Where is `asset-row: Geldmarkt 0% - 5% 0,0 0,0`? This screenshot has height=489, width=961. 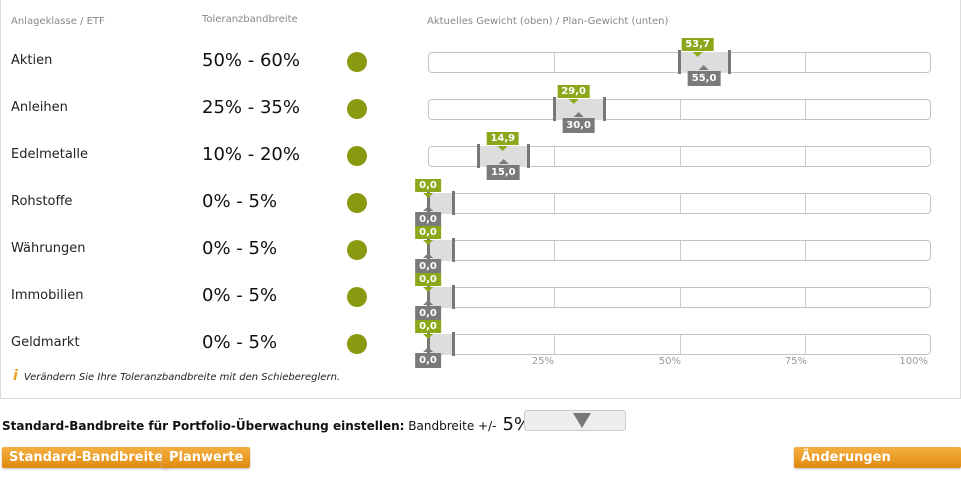
asset-row: Geldmarkt 0% - 5% 0,0 0,0 is located at coordinates (481, 355).